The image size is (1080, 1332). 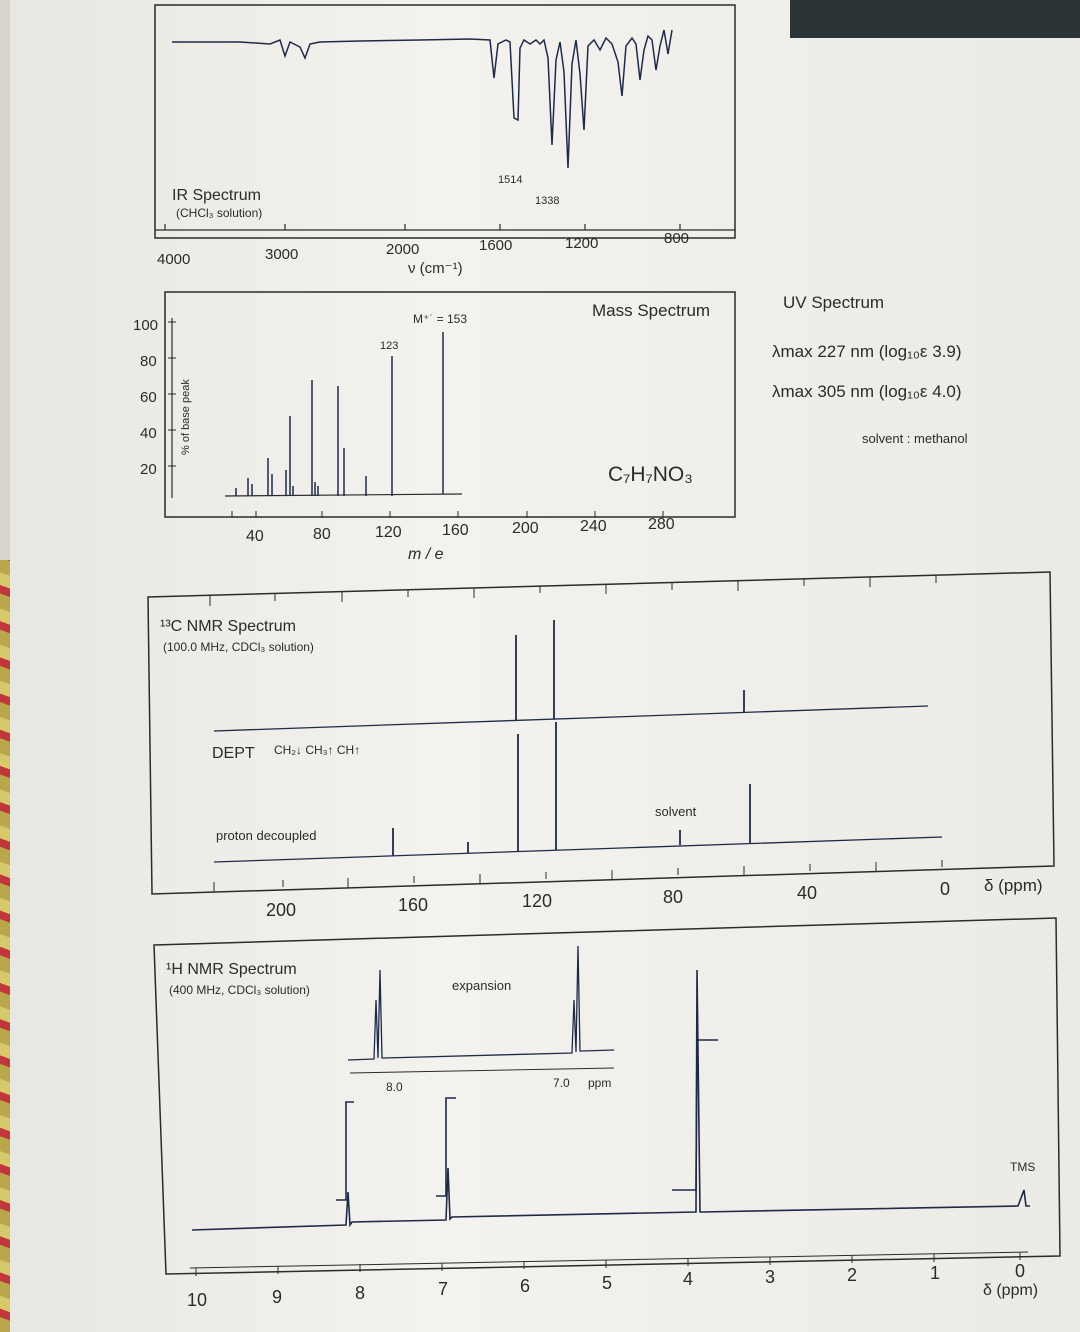 What do you see at coordinates (360, 1293) in the screenshot?
I see `h1-tick-8: 8` at bounding box center [360, 1293].